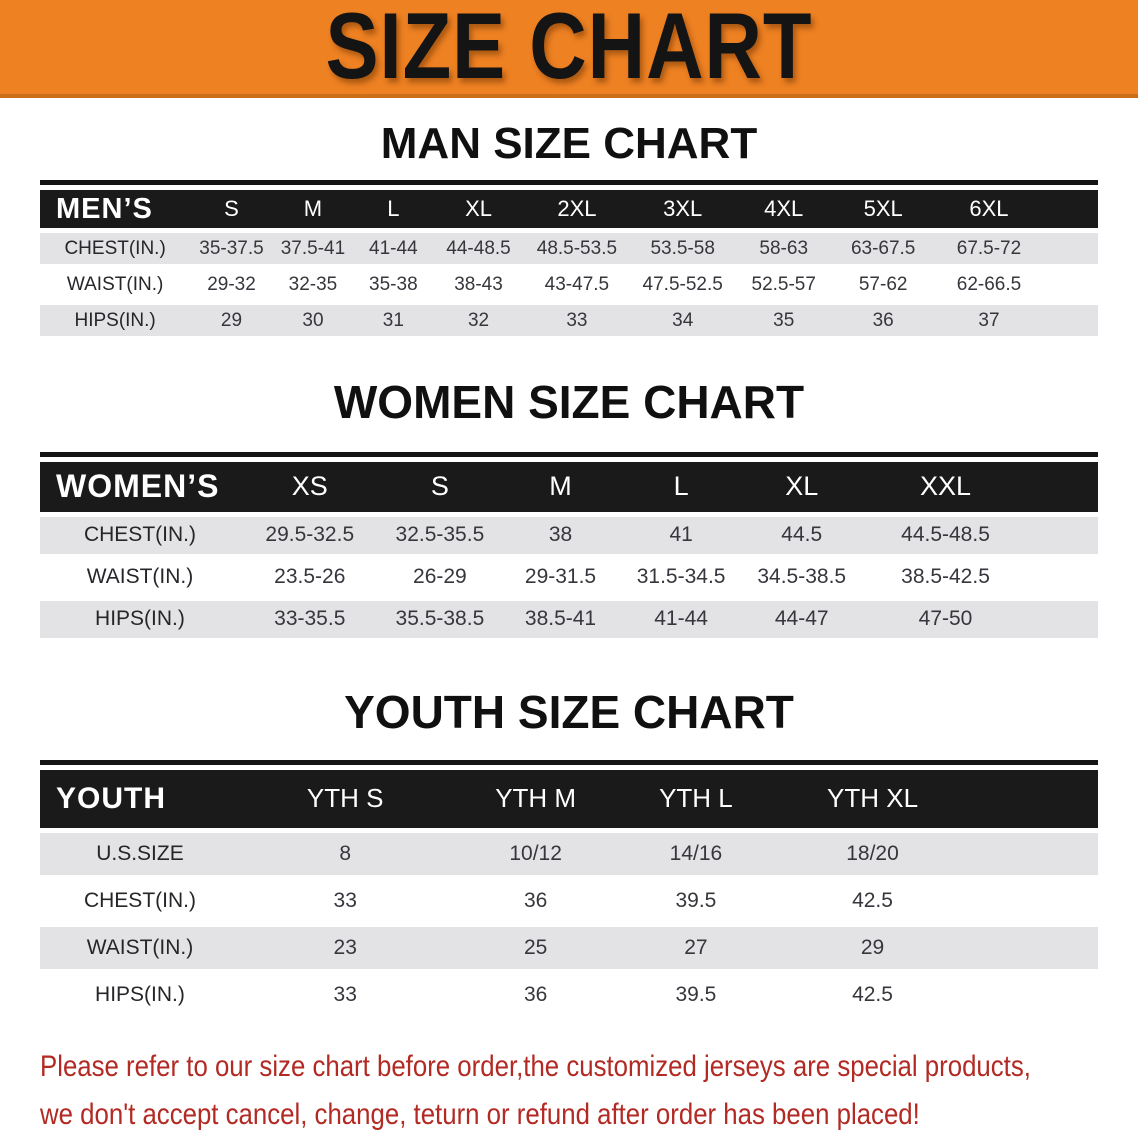  I want to click on size-value: 27, so click(696, 947).